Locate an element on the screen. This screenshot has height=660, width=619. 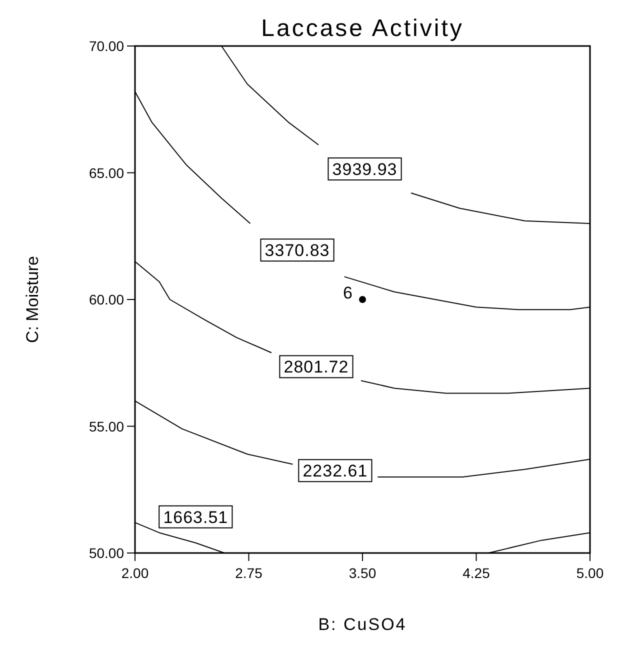
y-tick-label: 55.00 is located at coordinates (106, 426).